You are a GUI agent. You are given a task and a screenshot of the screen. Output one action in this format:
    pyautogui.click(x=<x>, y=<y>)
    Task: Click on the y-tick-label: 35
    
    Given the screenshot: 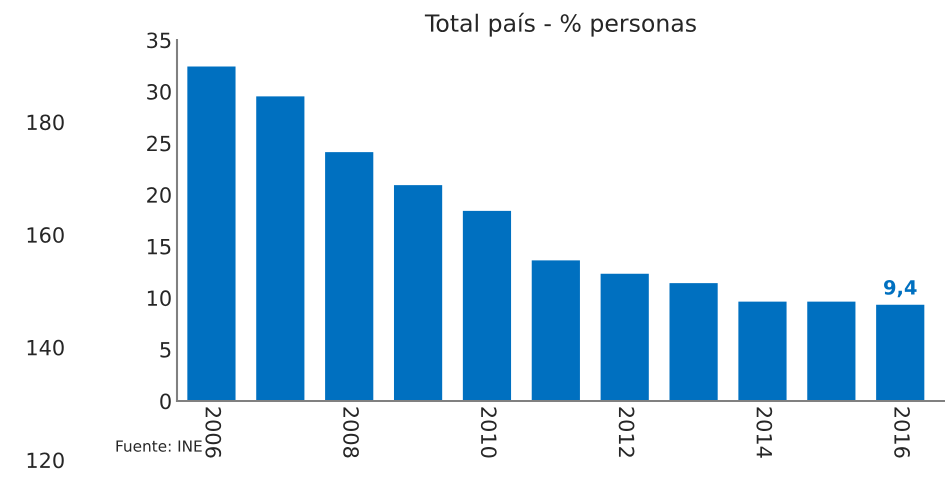 What is the action you would take?
    pyautogui.click(x=158, y=40)
    